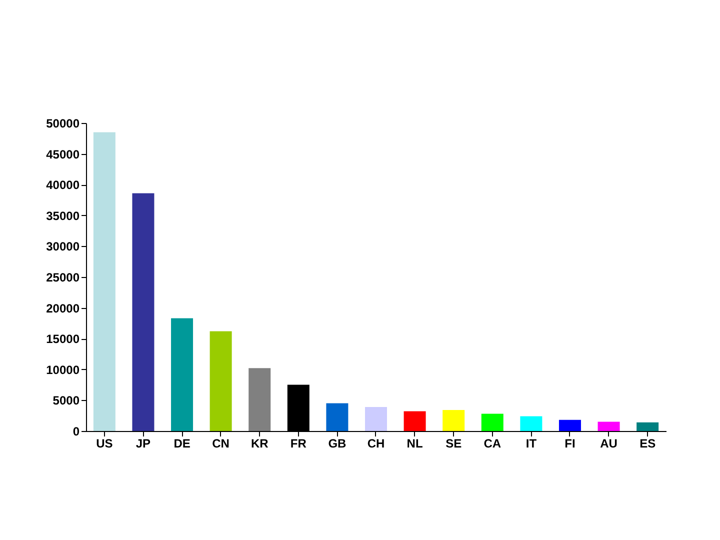  I want to click on y-tick-label: 35000, so click(63, 215).